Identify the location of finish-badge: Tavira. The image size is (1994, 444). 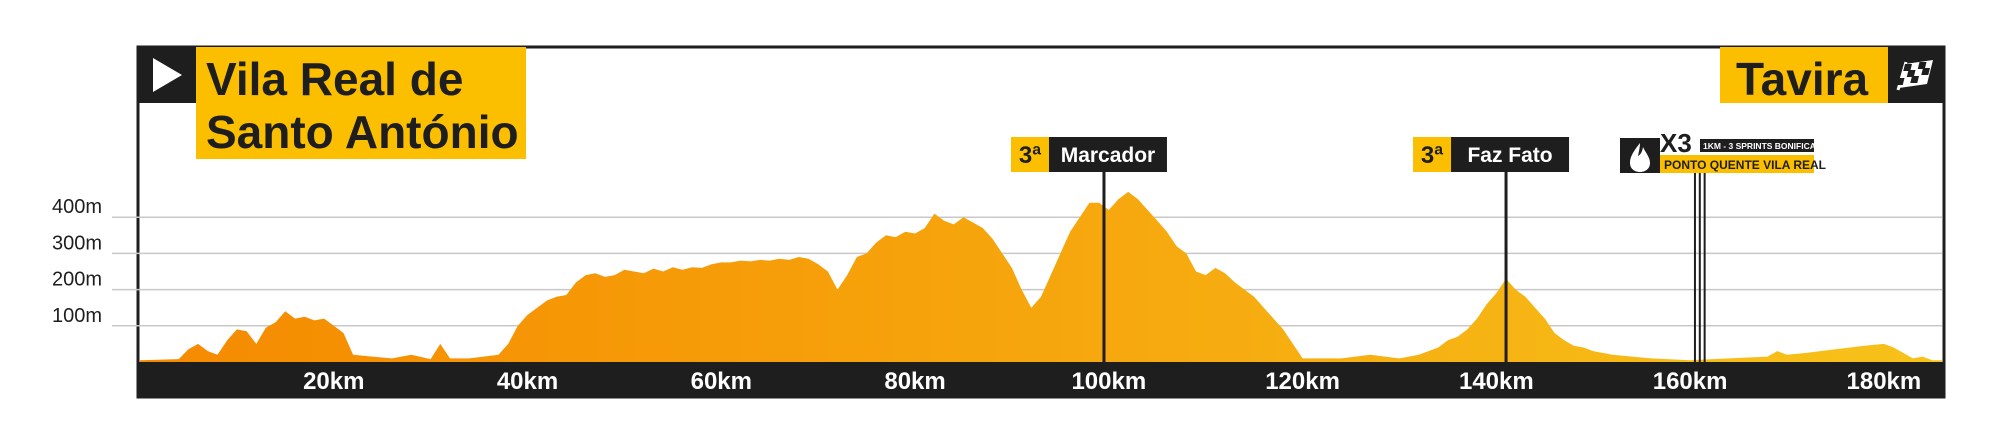
(1832, 76).